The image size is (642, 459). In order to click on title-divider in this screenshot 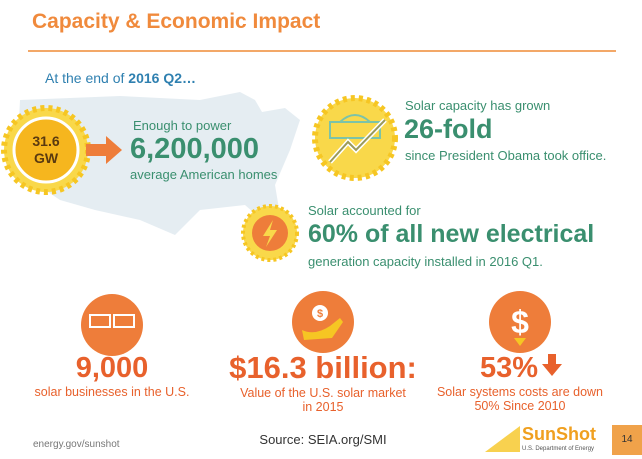, I will do `click(322, 51)`.